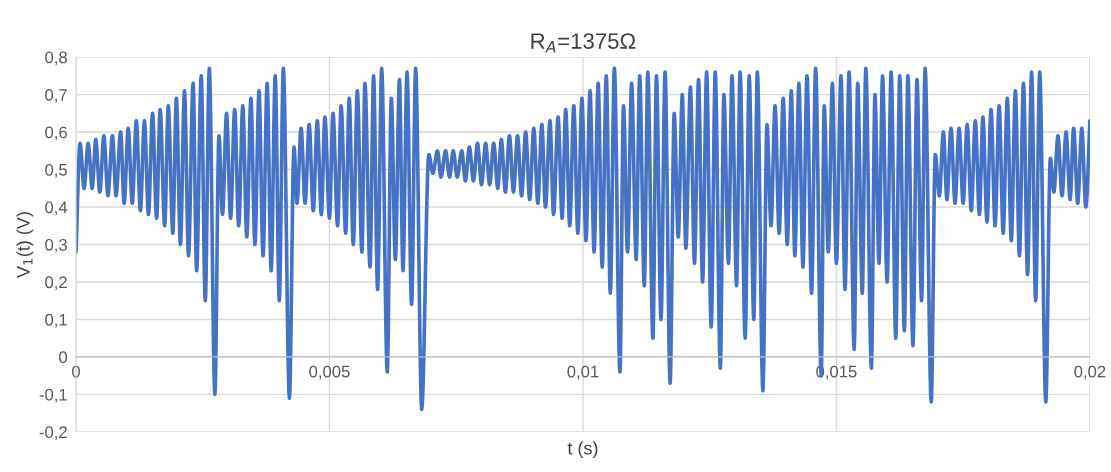  What do you see at coordinates (583, 43) in the screenshot?
I see `chart-title: R$_{A}$=1375Ω` at bounding box center [583, 43].